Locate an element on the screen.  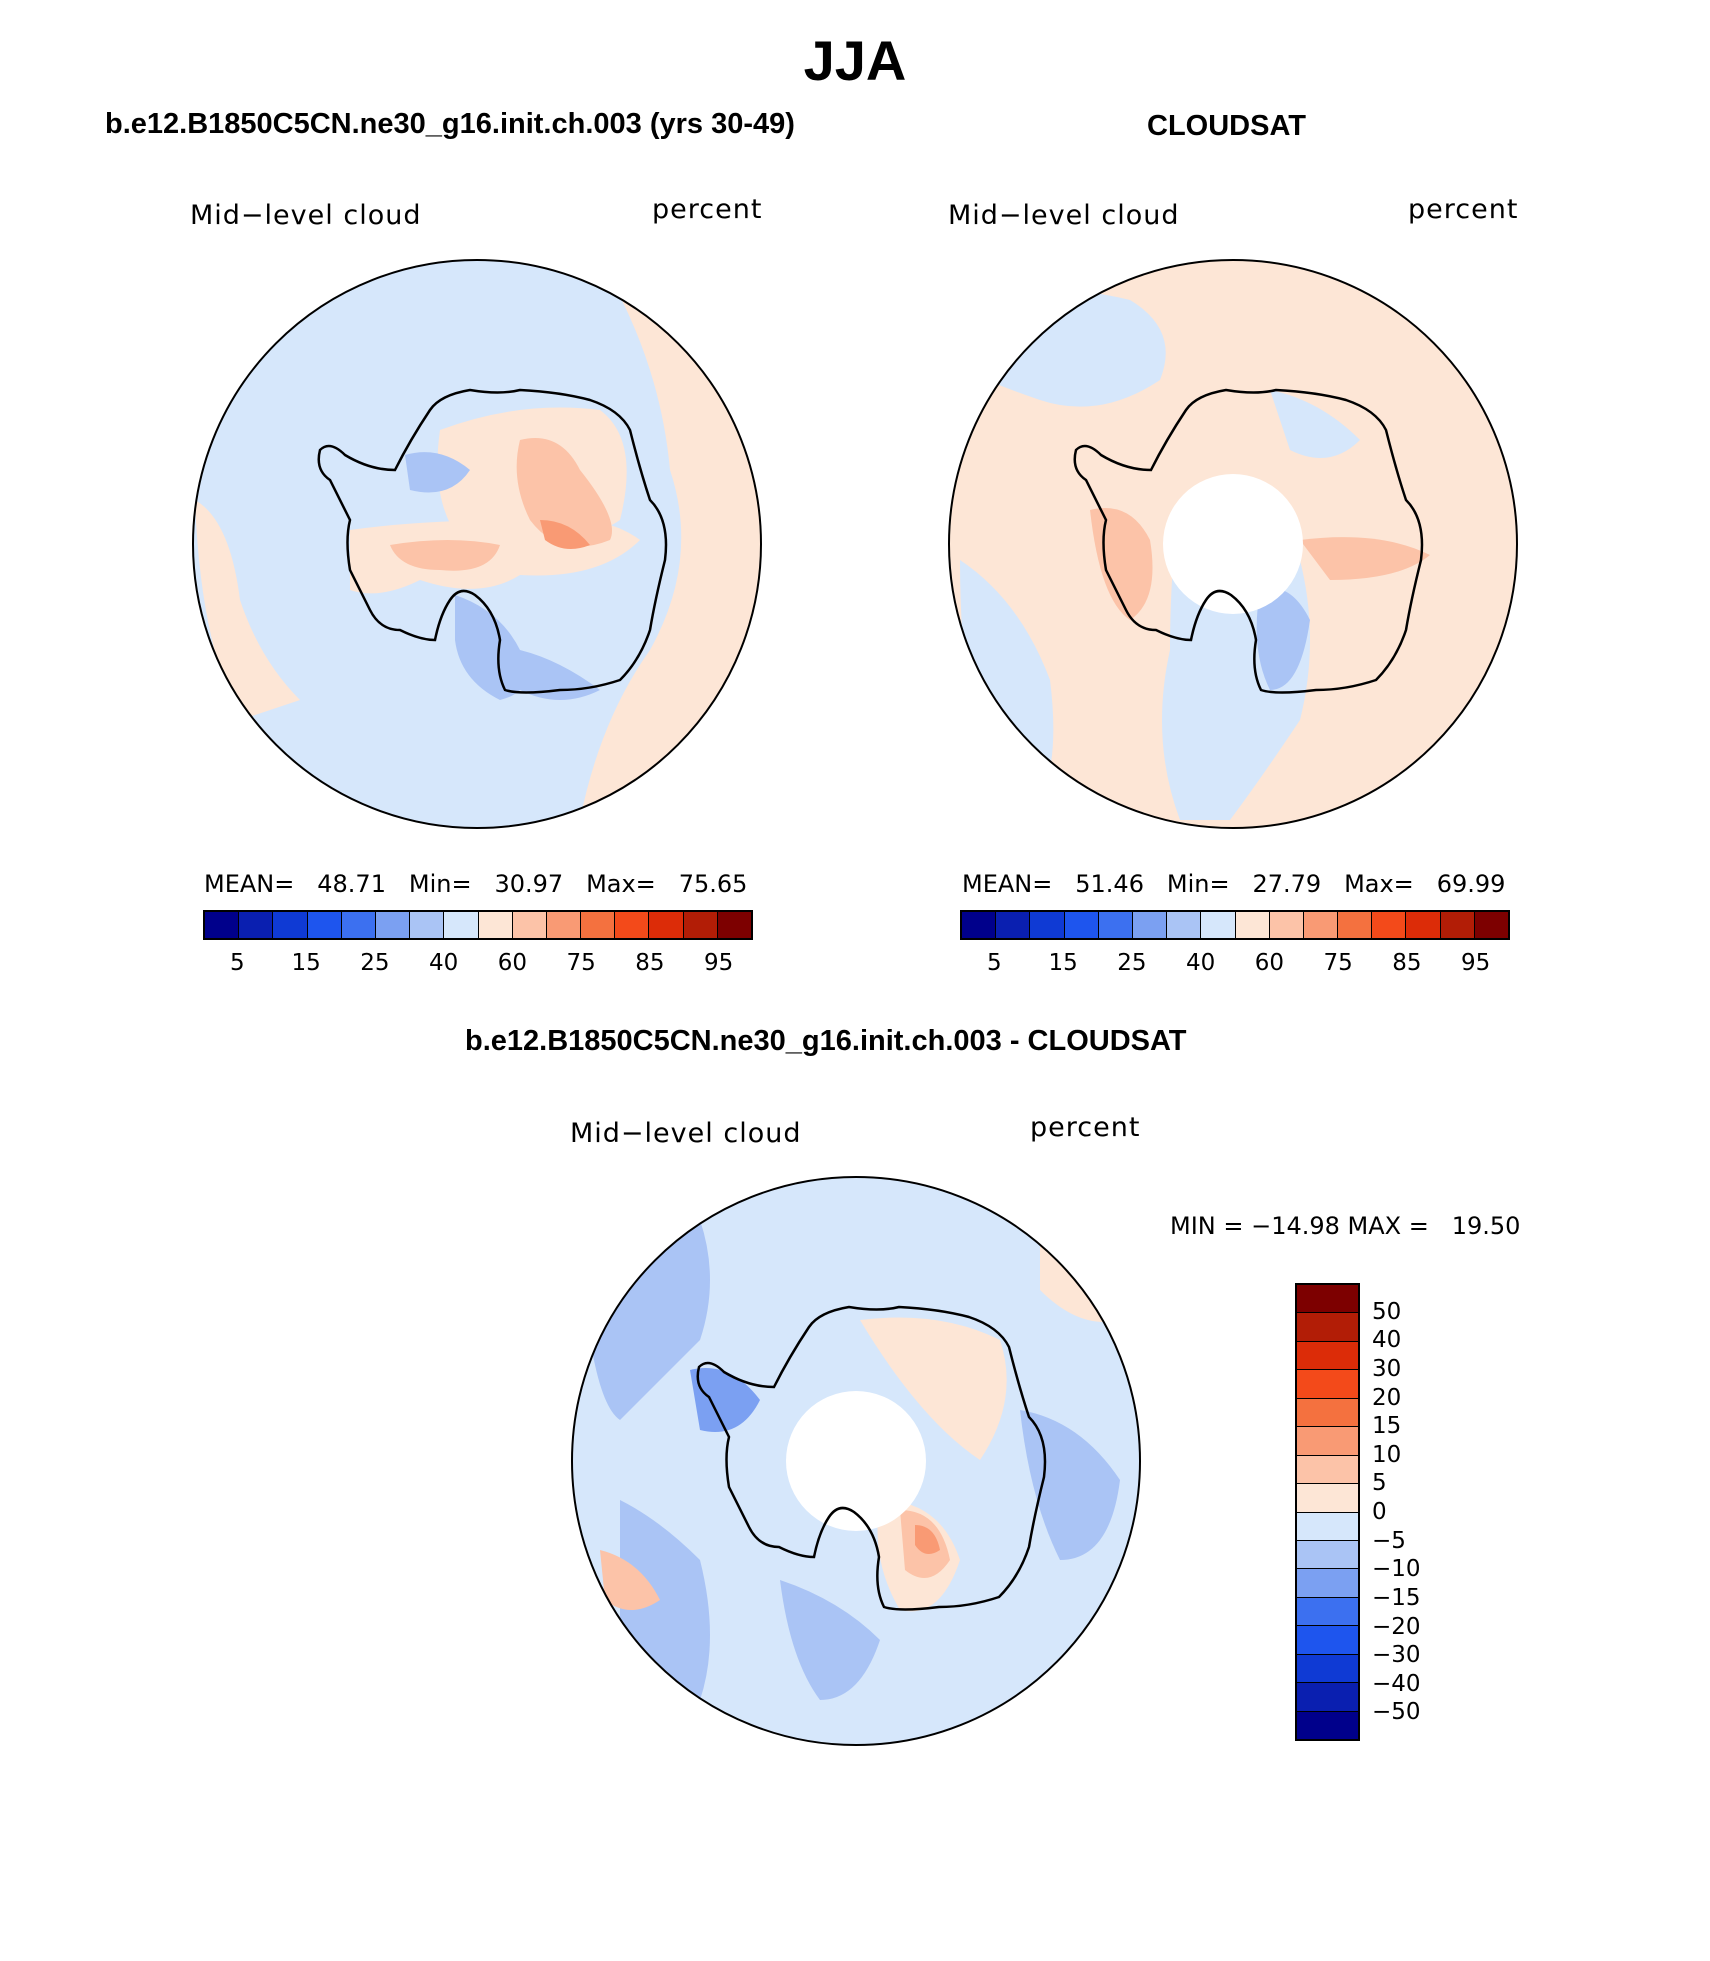
model-mean-value: 48.71 is located at coordinates (351, 884).